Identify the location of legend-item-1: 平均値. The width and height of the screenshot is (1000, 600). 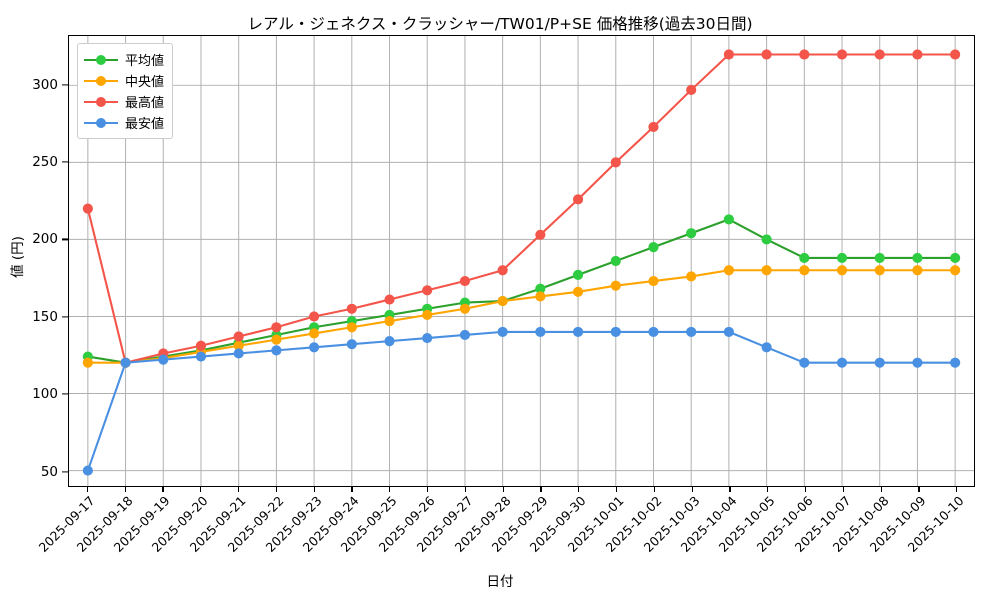
(124, 59).